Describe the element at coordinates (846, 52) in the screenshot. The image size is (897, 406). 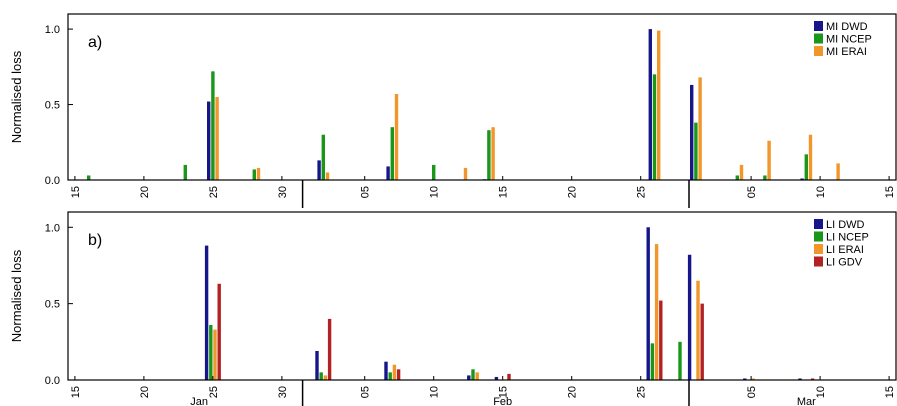
I see `legend-label: MI ERAI` at that location.